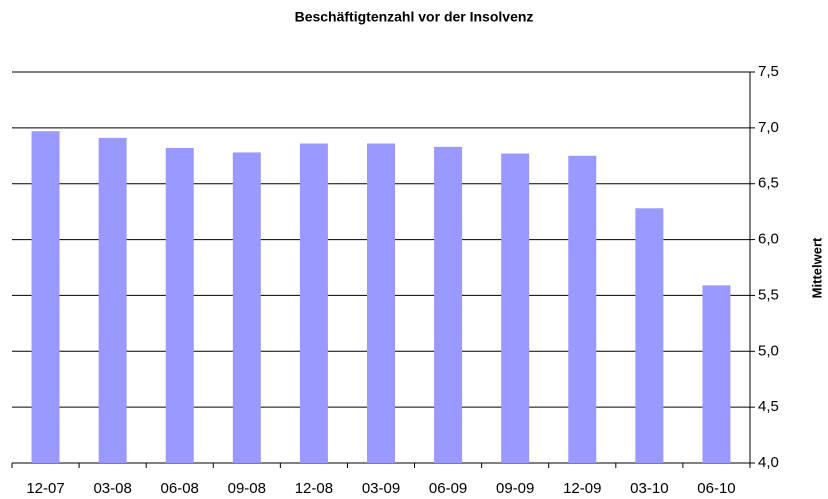  I want to click on x-tick-label: 12-09, so click(582, 488).